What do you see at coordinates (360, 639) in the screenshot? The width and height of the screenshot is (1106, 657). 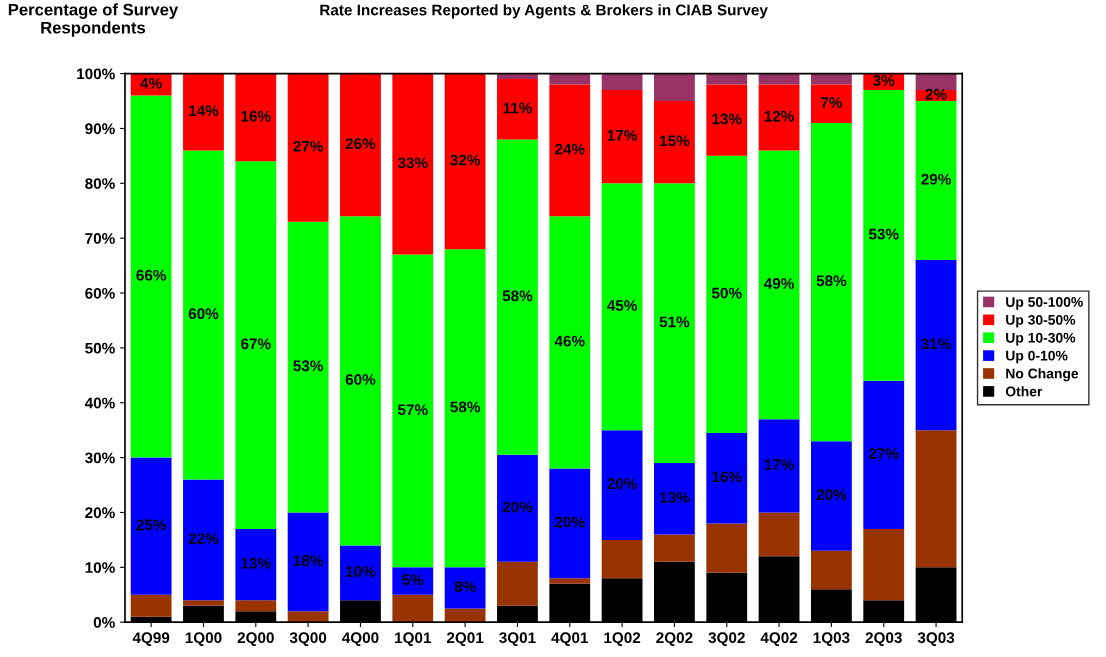 I see `x-tick-label: 4Q00` at bounding box center [360, 639].